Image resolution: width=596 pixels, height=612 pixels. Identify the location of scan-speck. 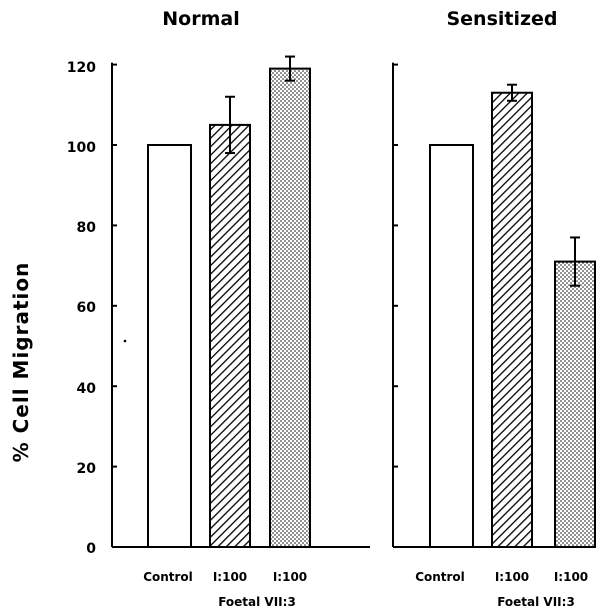
(125, 341).